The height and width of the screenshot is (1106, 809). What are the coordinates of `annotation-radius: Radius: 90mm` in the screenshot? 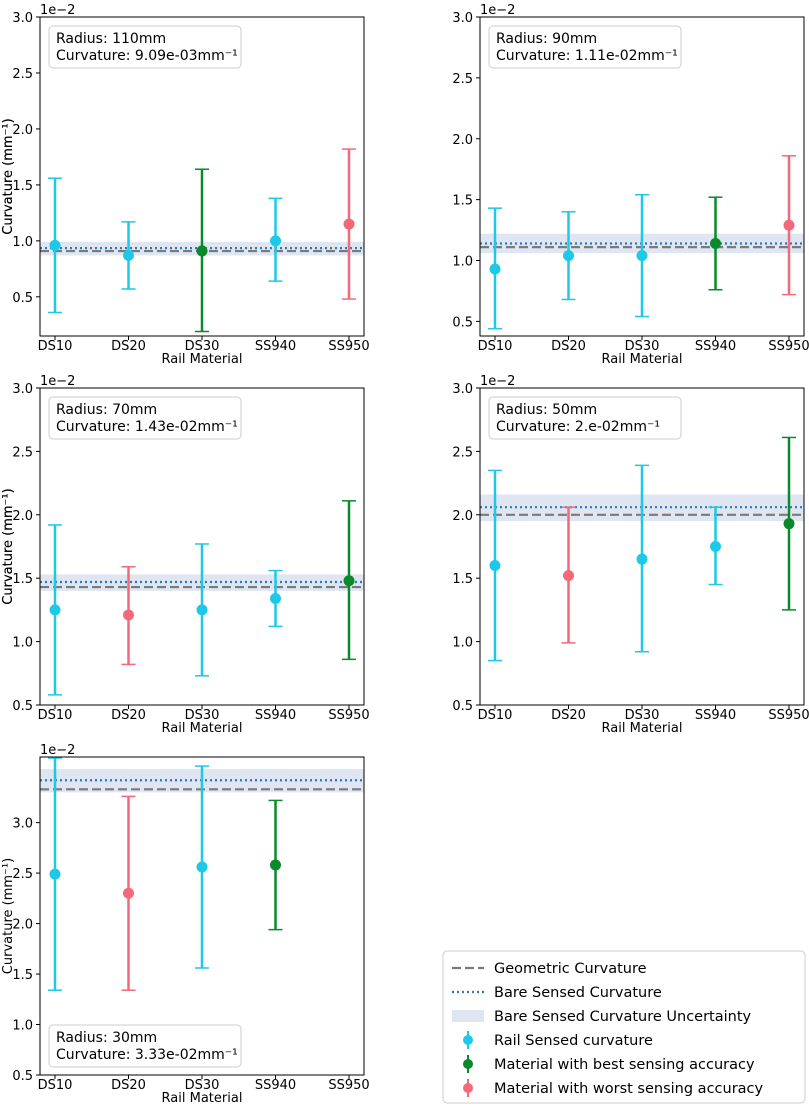 It's located at (546, 39).